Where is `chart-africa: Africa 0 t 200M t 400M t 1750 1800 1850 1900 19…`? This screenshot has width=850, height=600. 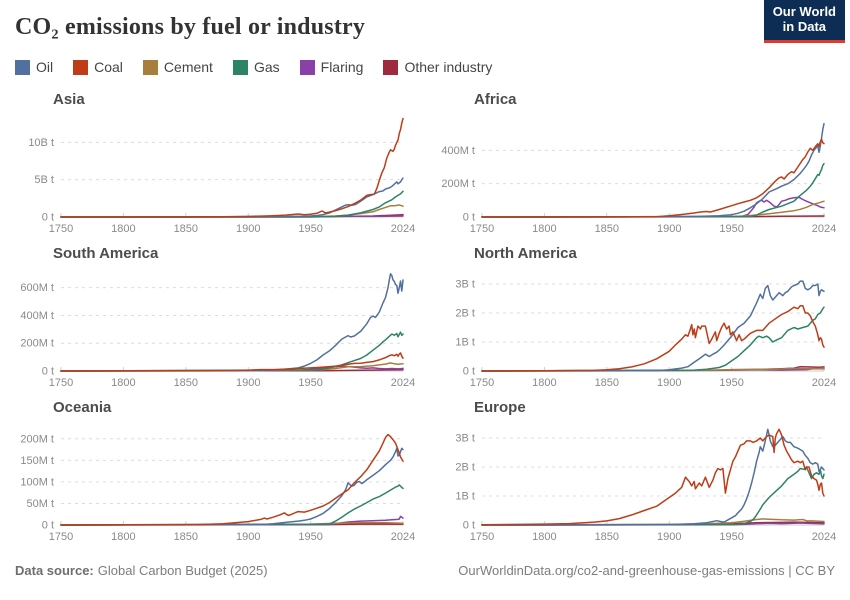 chart-africa: Africa 0 t 200M t 400M t 1750 1800 1850 1900 19… is located at coordinates (636, 163).